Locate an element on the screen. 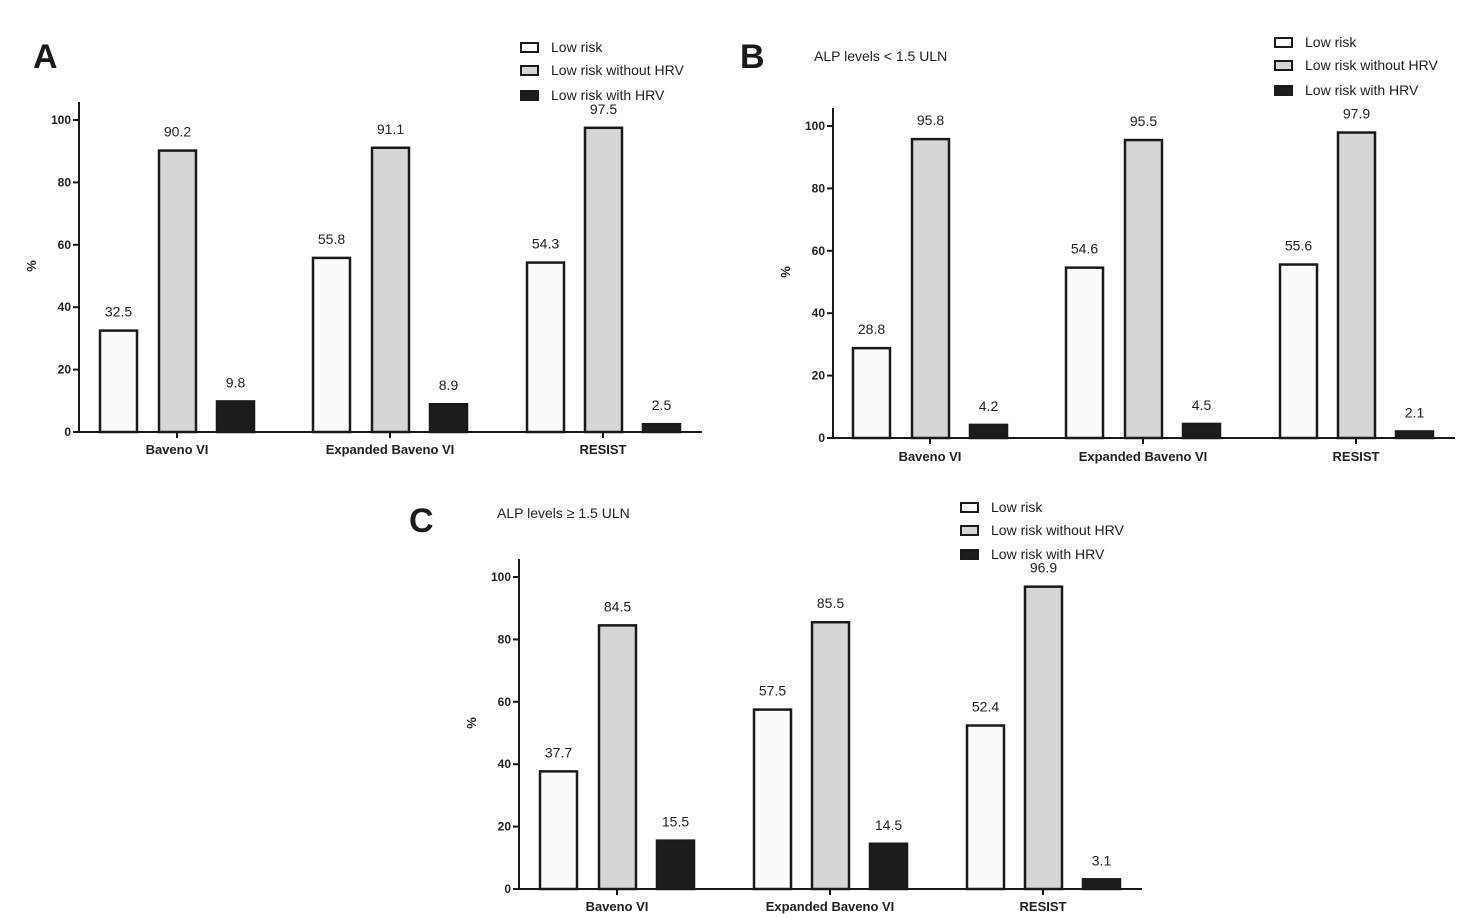 The image size is (1460, 917). data-label: 97.5 is located at coordinates (603, 109).